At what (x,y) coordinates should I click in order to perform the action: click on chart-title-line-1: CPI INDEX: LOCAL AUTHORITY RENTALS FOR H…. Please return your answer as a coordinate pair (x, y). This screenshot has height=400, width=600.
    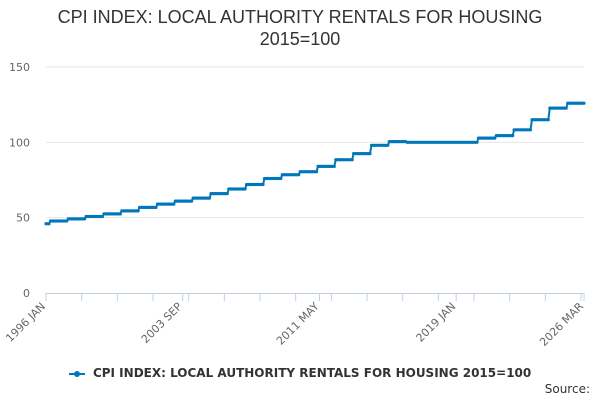
    Looking at the image, I should click on (300, 17).